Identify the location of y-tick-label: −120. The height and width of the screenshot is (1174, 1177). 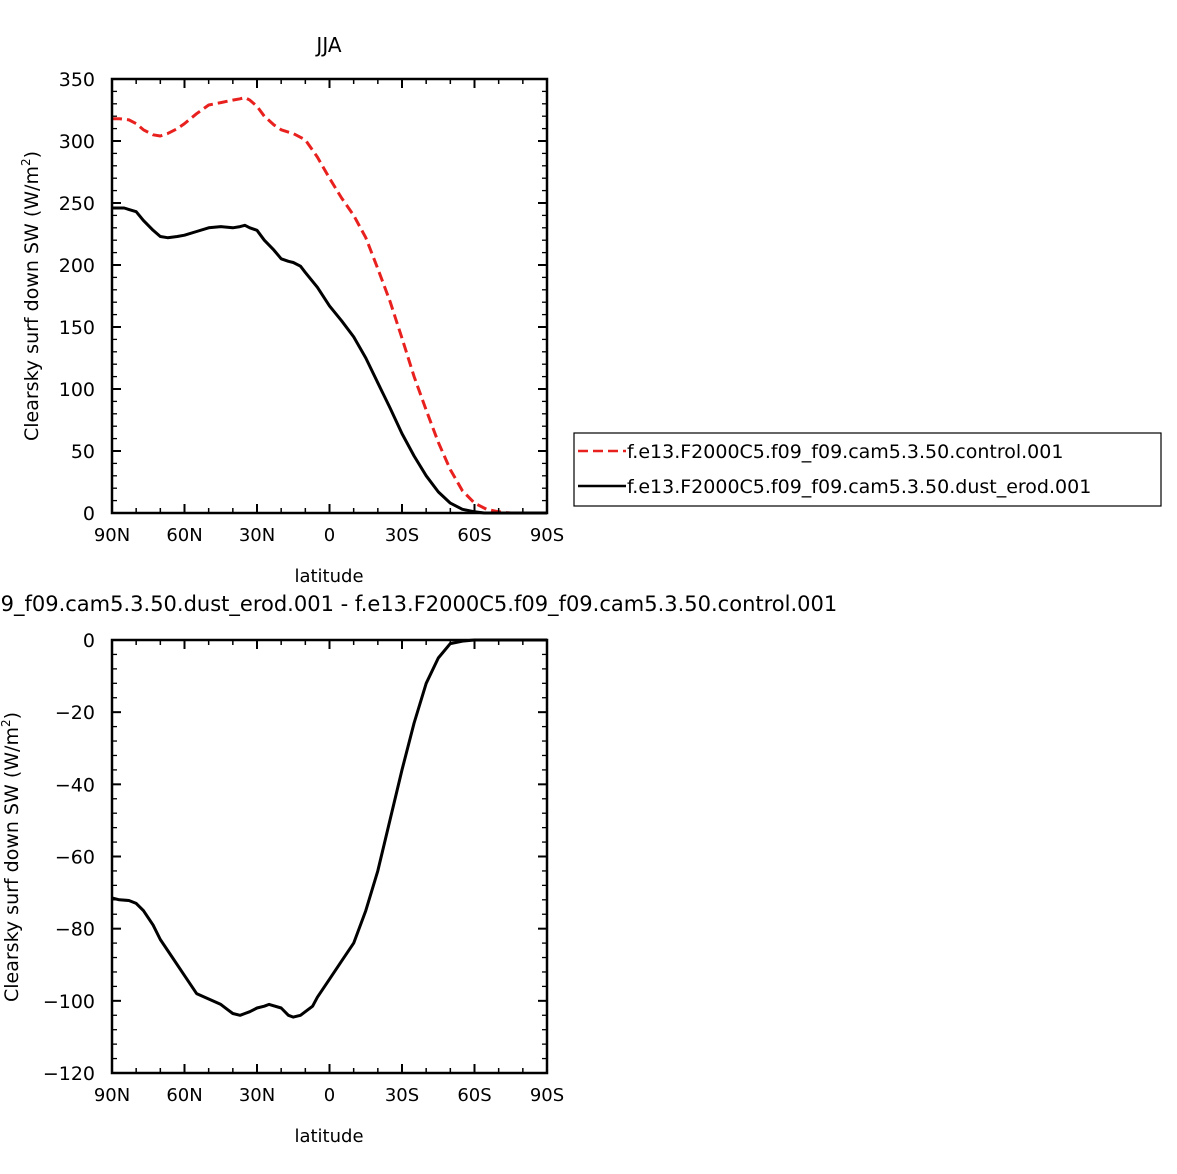
(69, 1074).